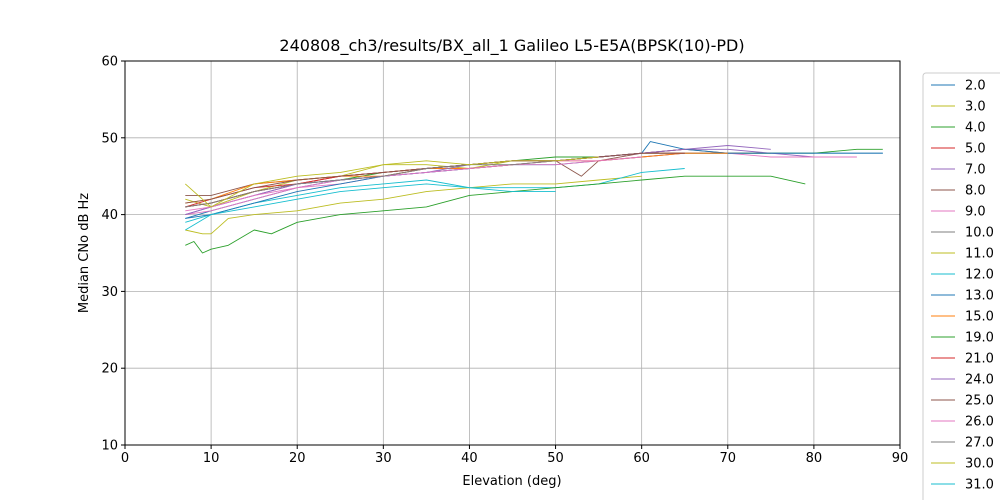 The image size is (1000, 500). I want to click on legend-entry-label: 30.0, so click(979, 464).